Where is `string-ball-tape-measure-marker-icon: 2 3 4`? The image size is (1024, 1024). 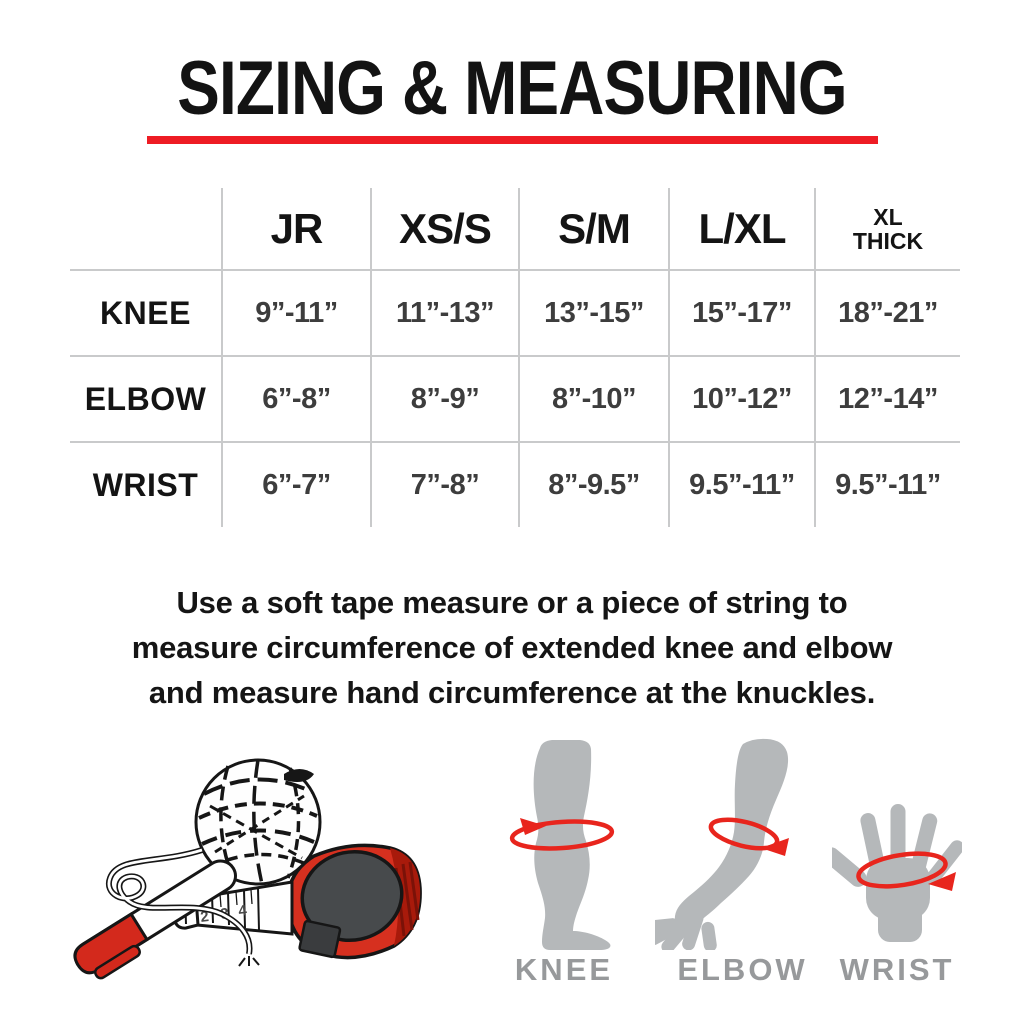
string-ball-tape-measure-marker-icon: 2 3 4 is located at coordinates (247, 869).